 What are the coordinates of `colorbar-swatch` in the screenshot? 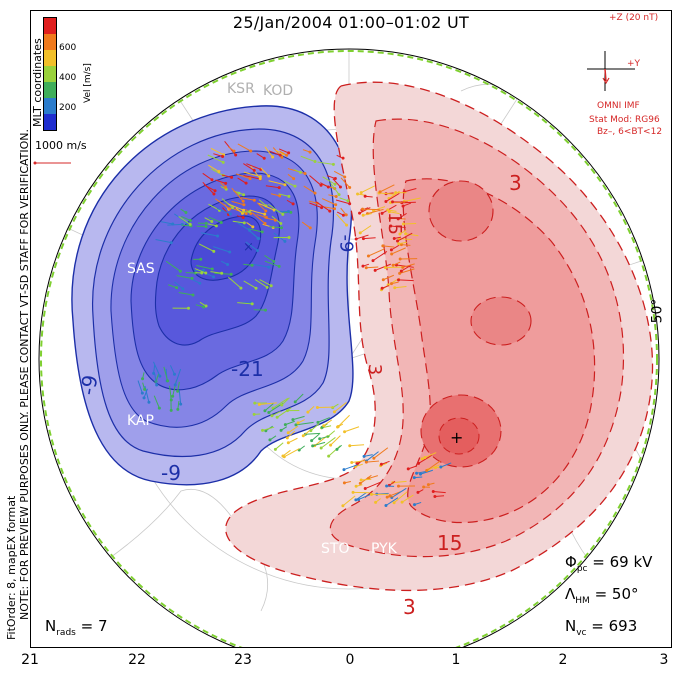 It's located at (50, 58).